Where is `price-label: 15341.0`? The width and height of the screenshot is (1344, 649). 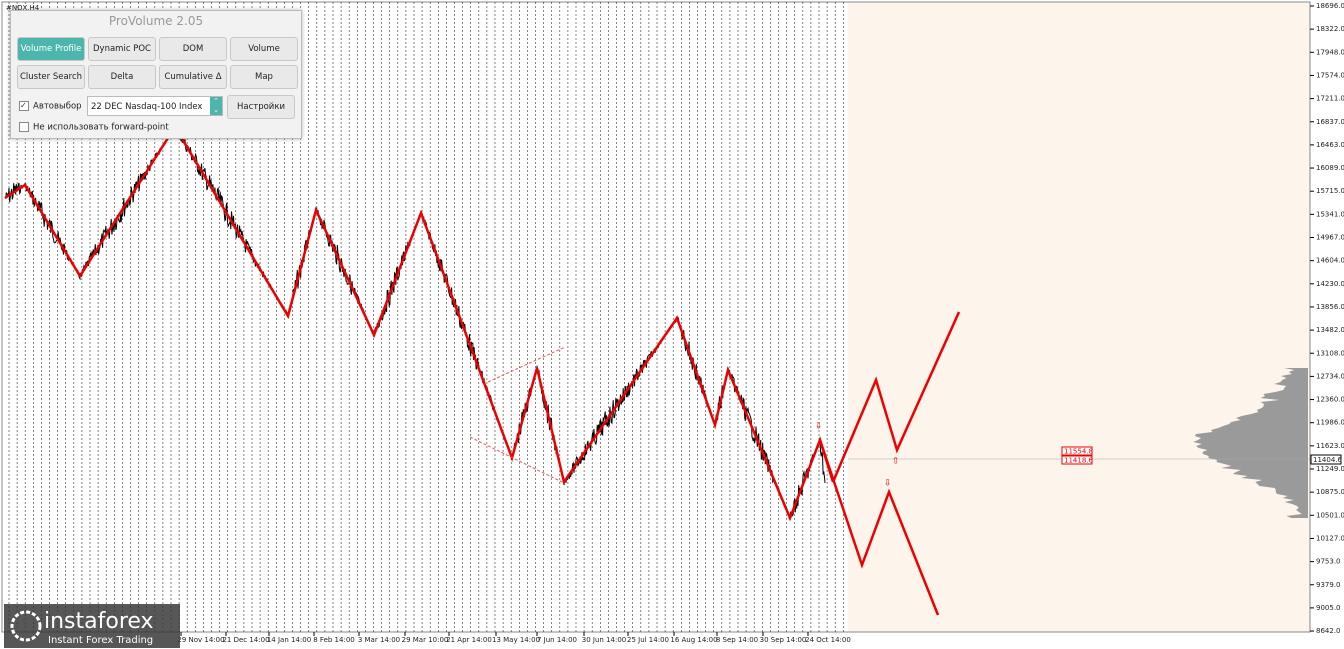
price-label: 15341.0 is located at coordinates (1330, 214).